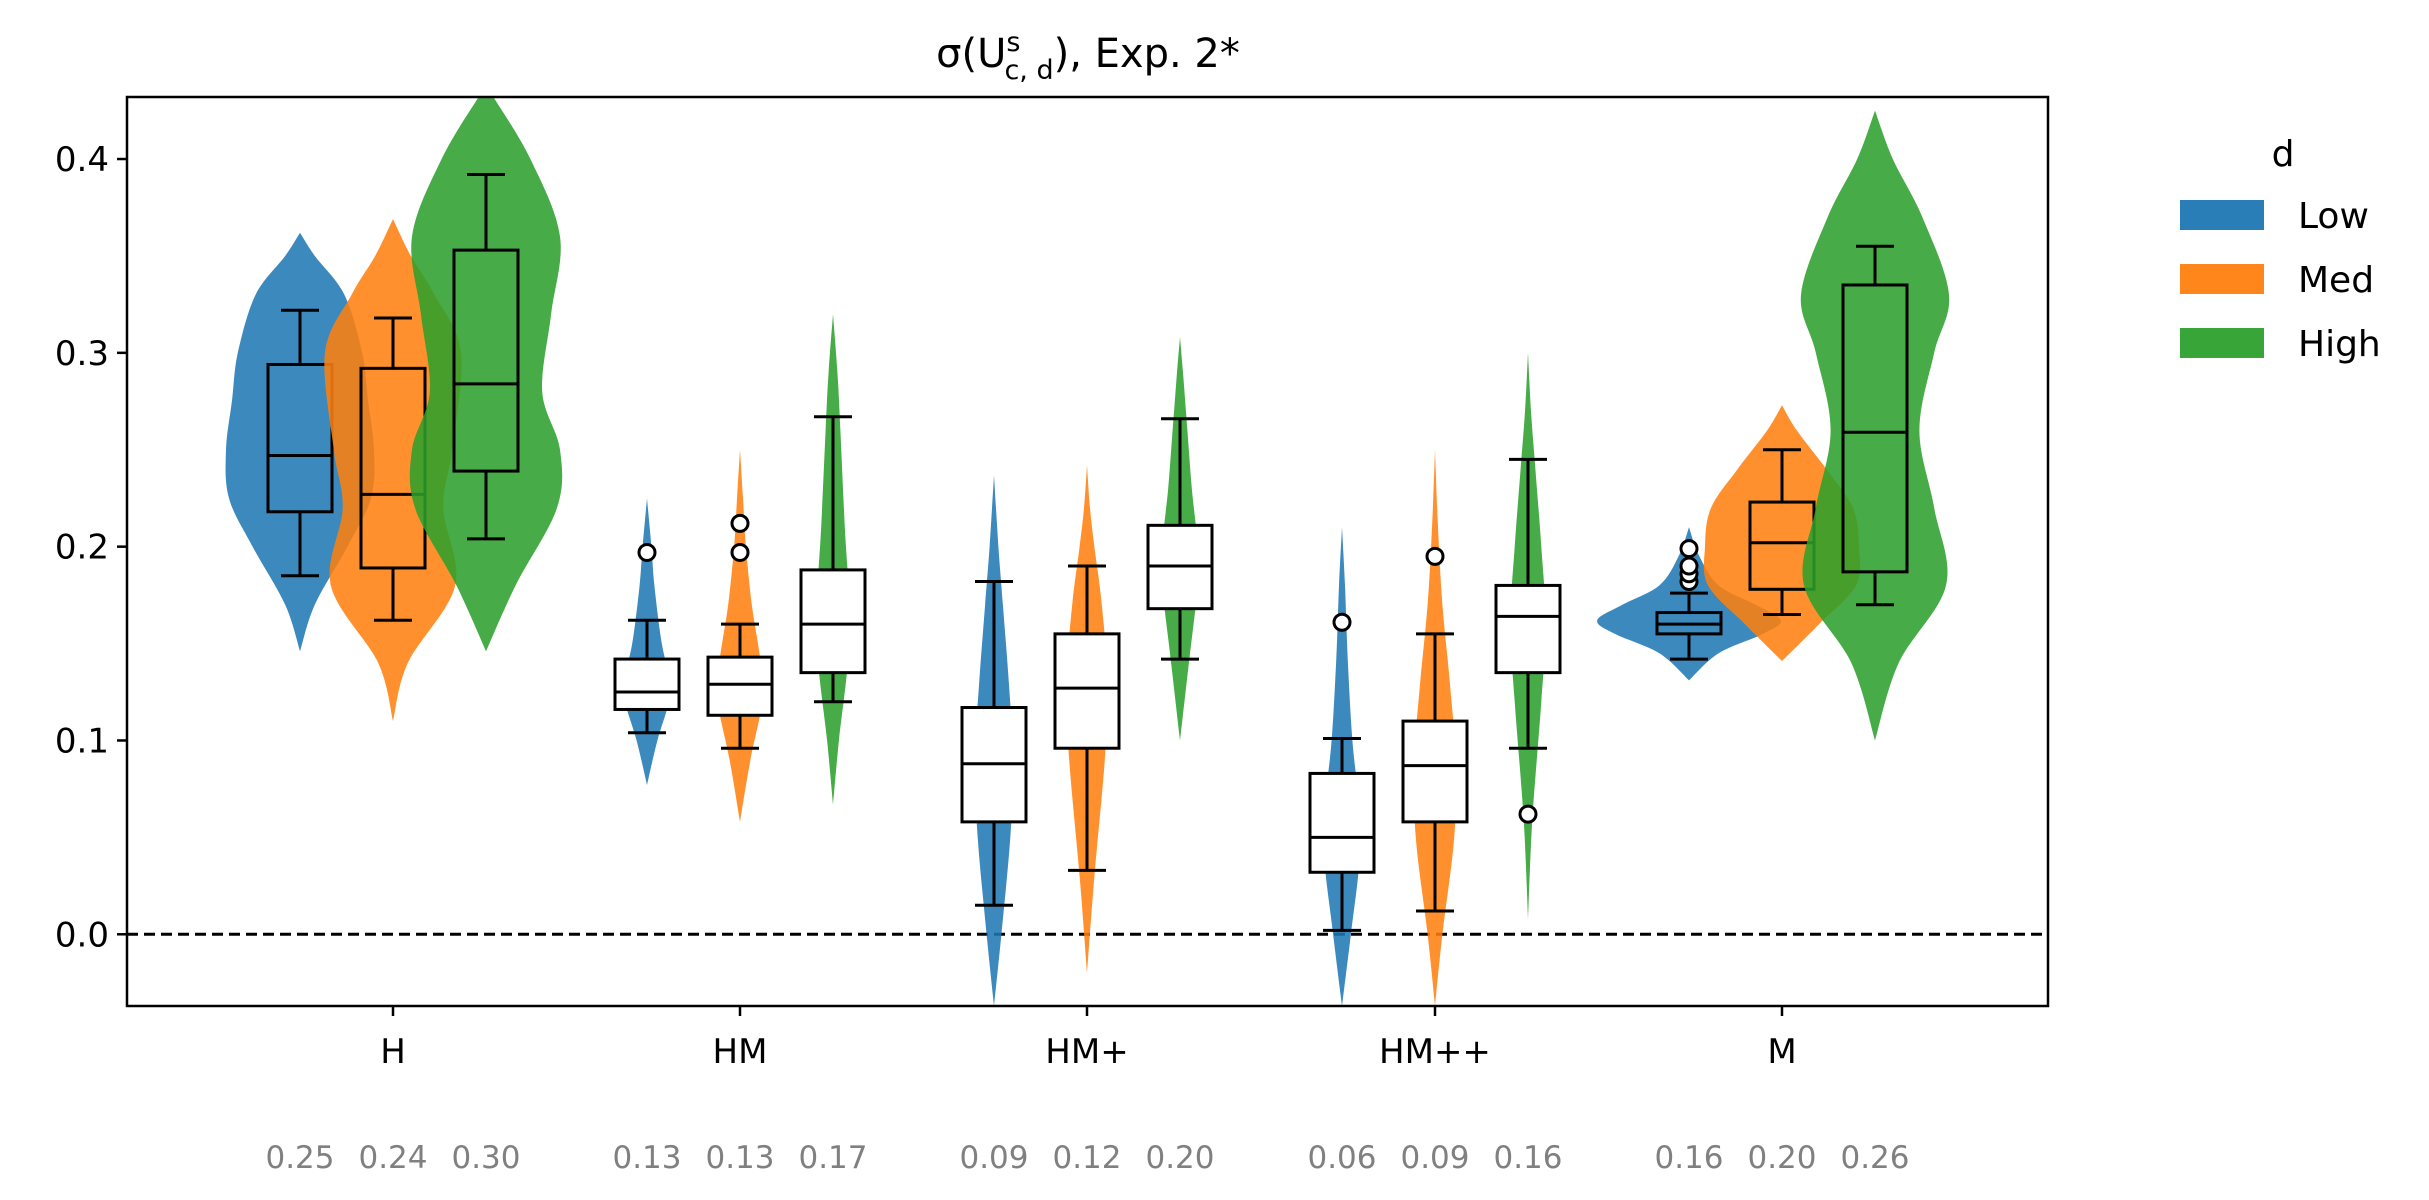 Image resolution: width=2429 pixels, height=1200 pixels. I want to click on violin-group-low-hmpp, so click(1342, 766).